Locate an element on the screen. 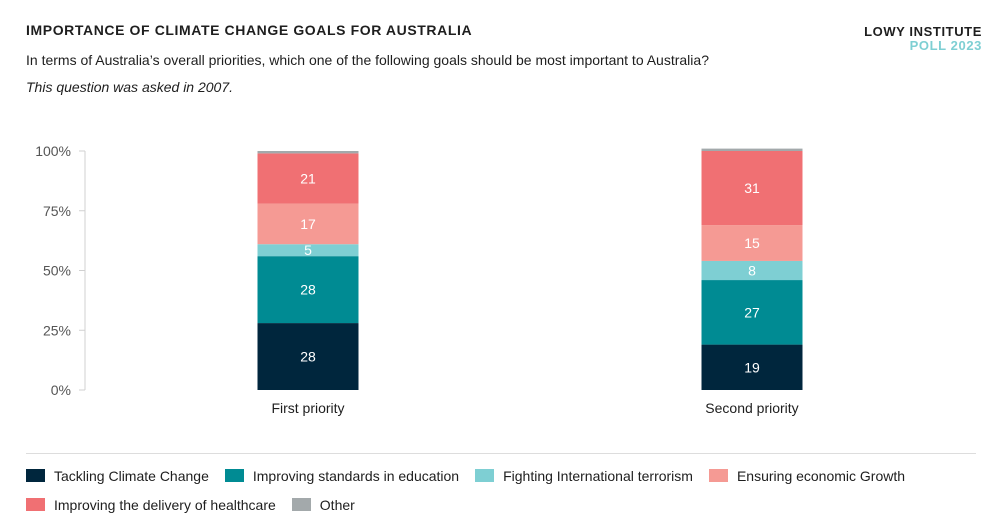 The height and width of the screenshot is (525, 1000). brand-logo: LOWY INSTITUTE POLL 2023 is located at coordinates (923, 39).